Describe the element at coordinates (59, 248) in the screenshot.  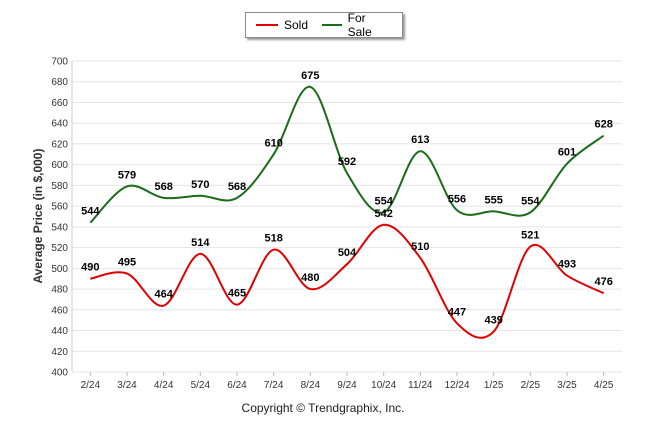
I see `y-tick-label: 520` at that location.